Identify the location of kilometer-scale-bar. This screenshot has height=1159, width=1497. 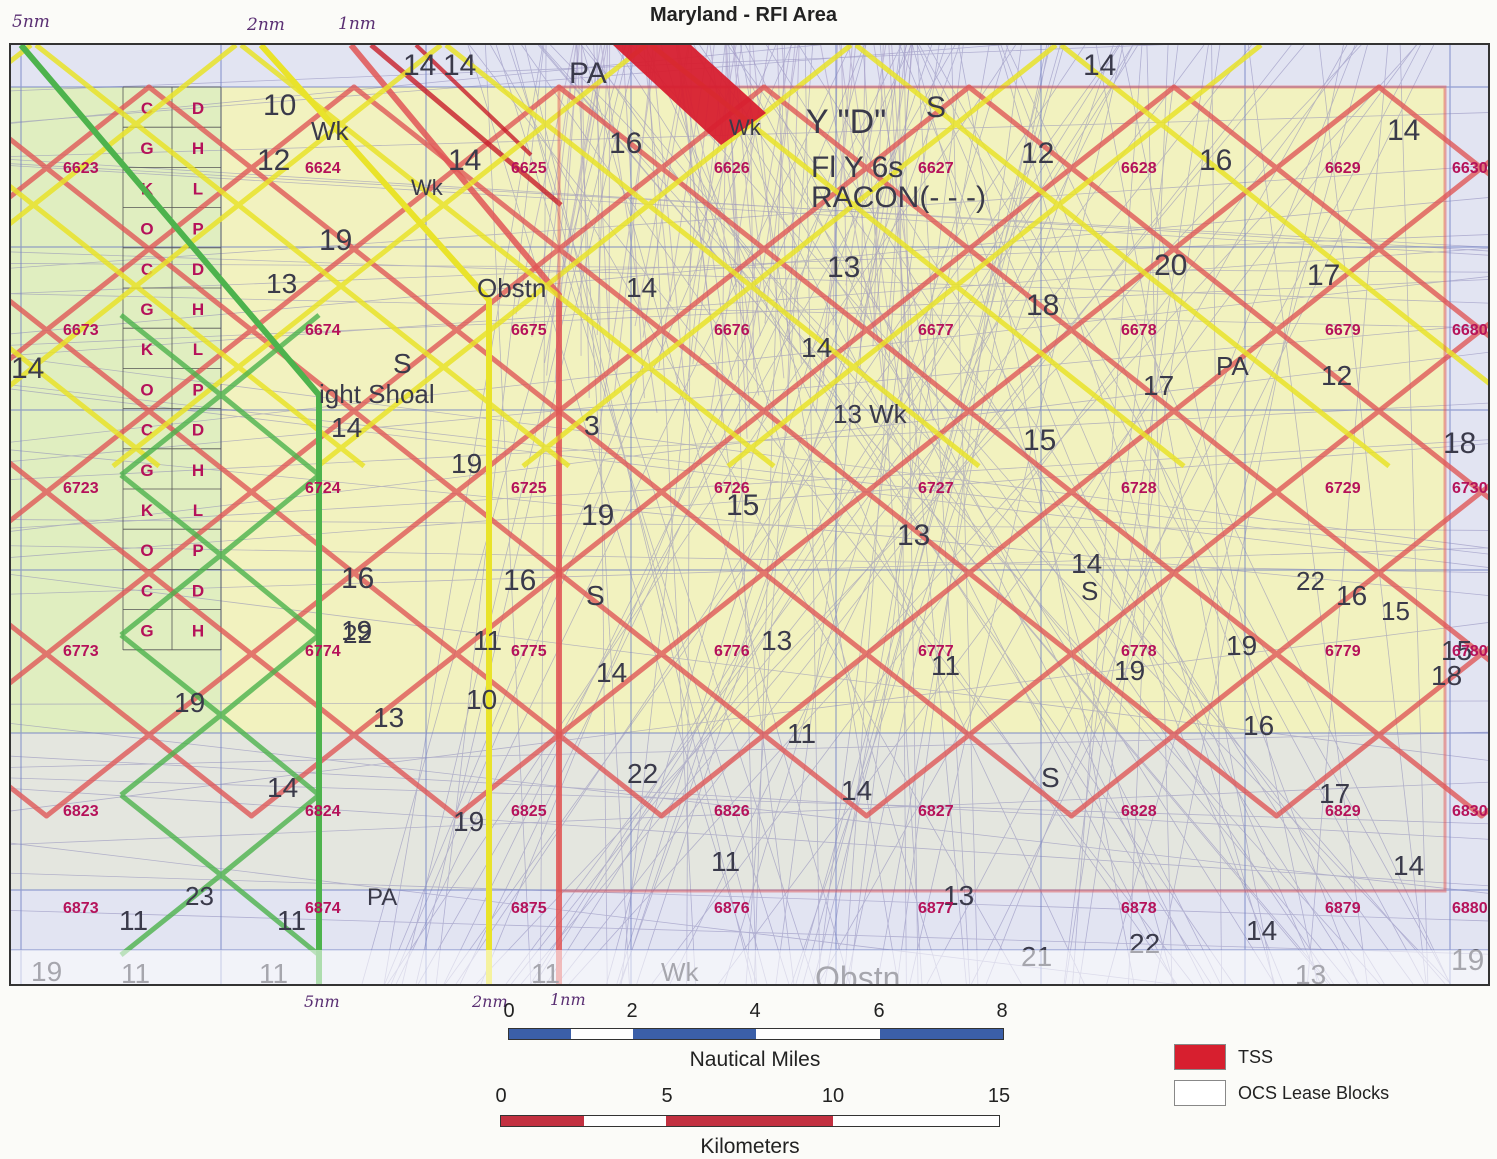
(750, 1121).